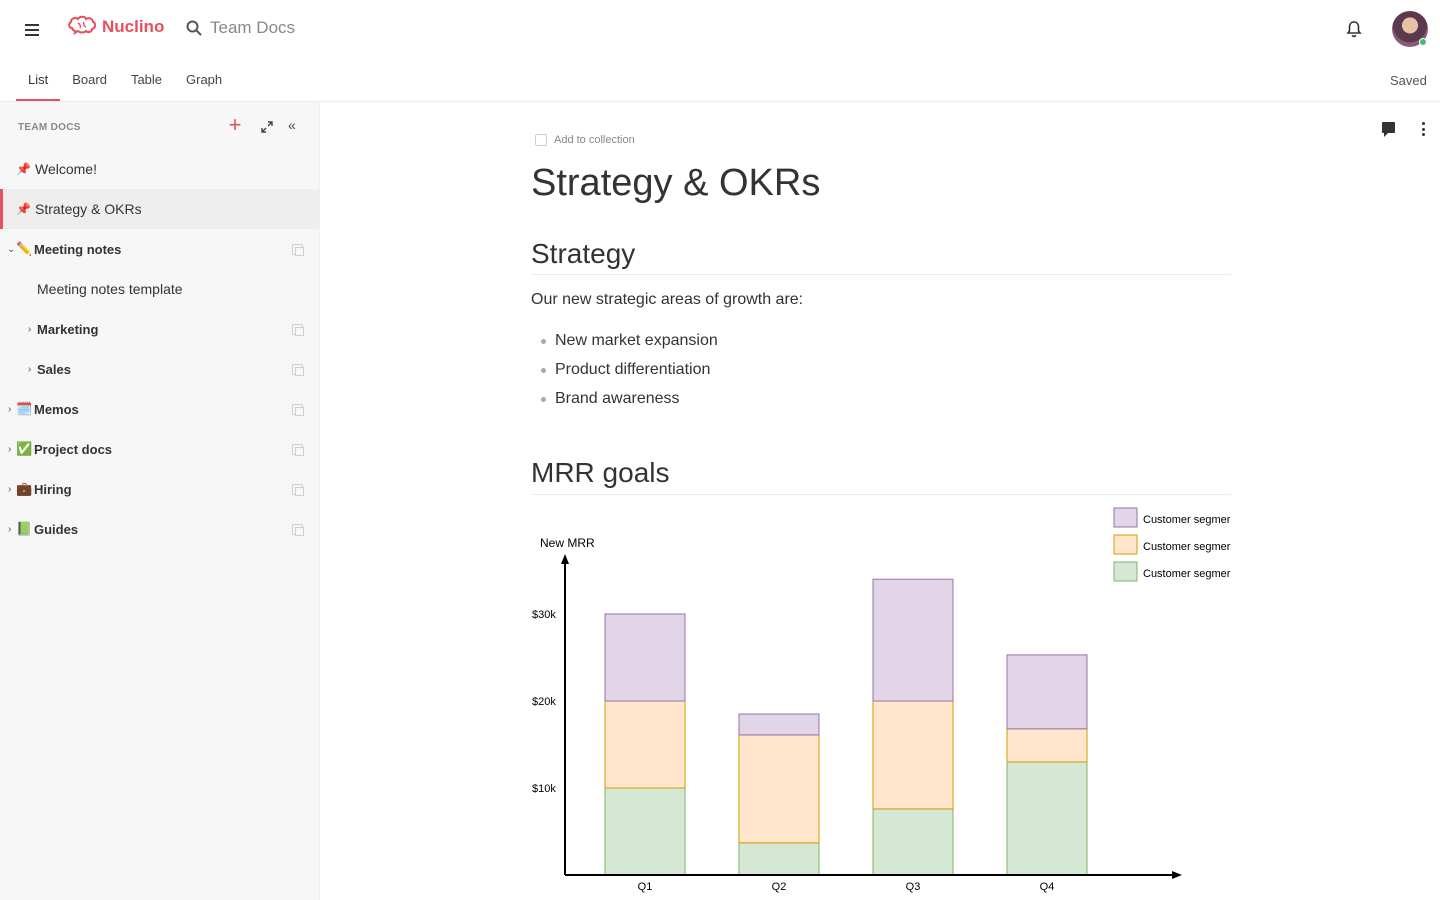 The height and width of the screenshot is (900, 1440). Describe the element at coordinates (544, 789) in the screenshot. I see `y-tick-label: $10k` at that location.